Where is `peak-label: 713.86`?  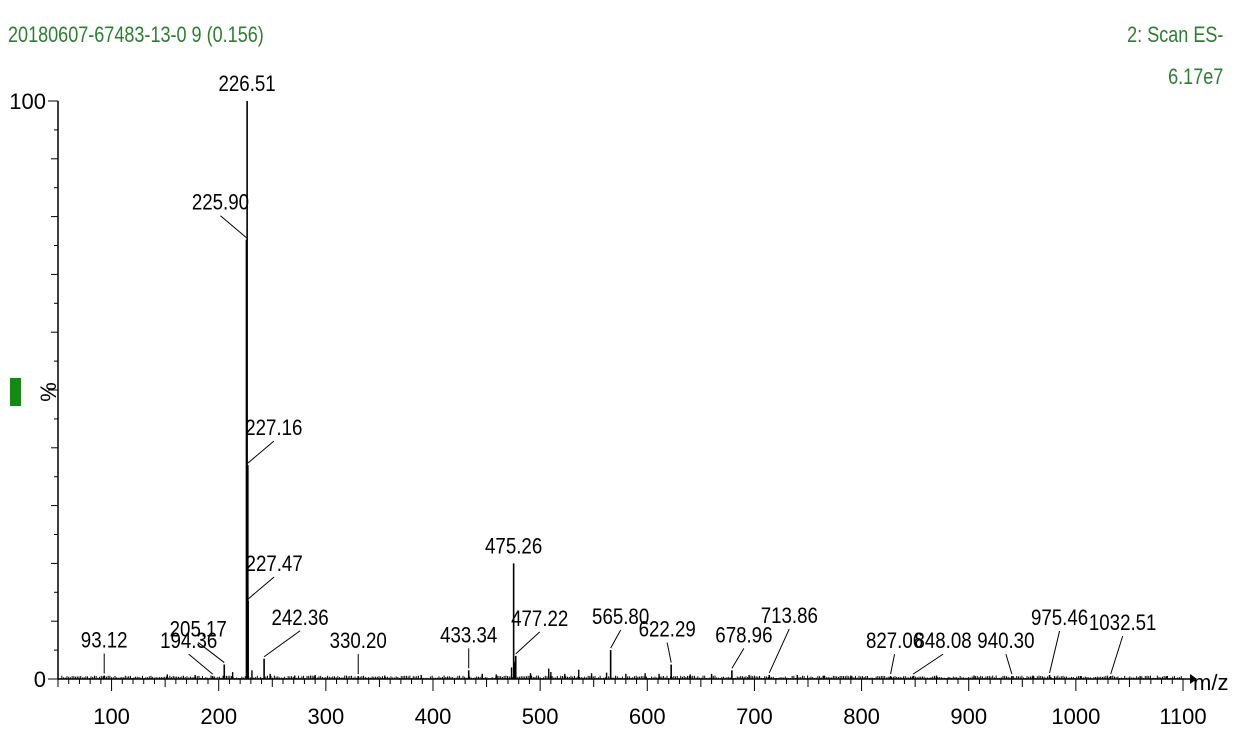
peak-label: 713.86 is located at coordinates (789, 617).